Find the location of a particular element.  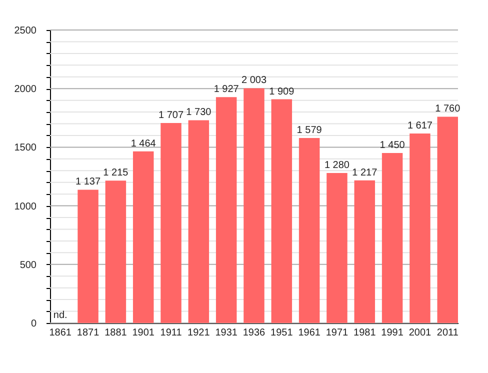

y-tick-label: 0 is located at coordinates (33, 324).